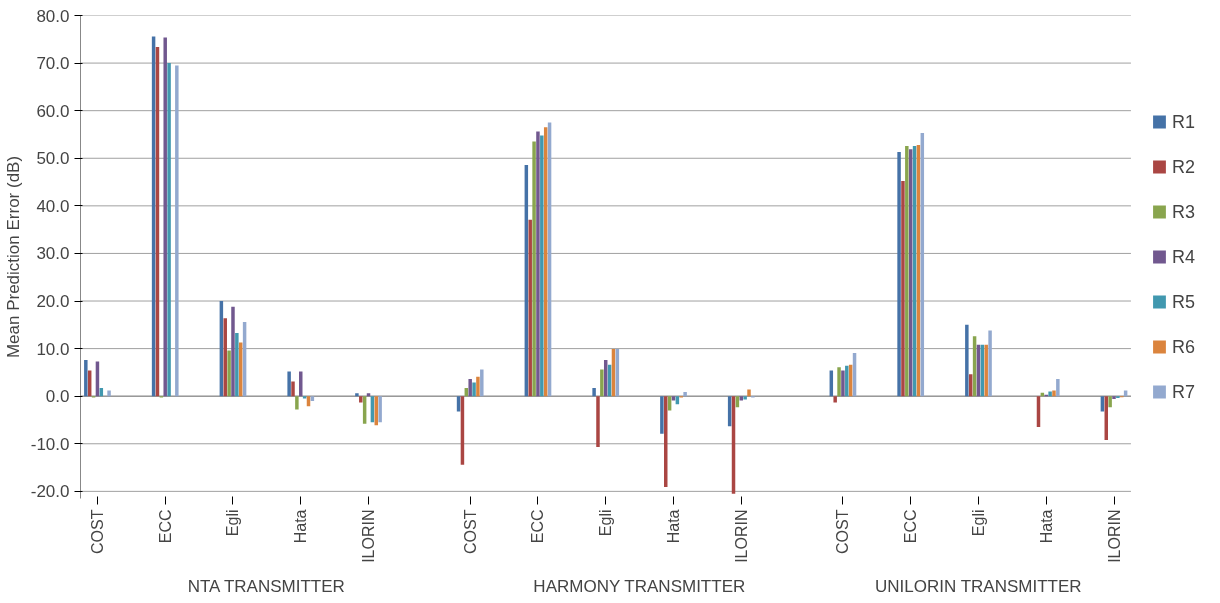  I want to click on y-tick-label: 60.0, so click(53, 111).